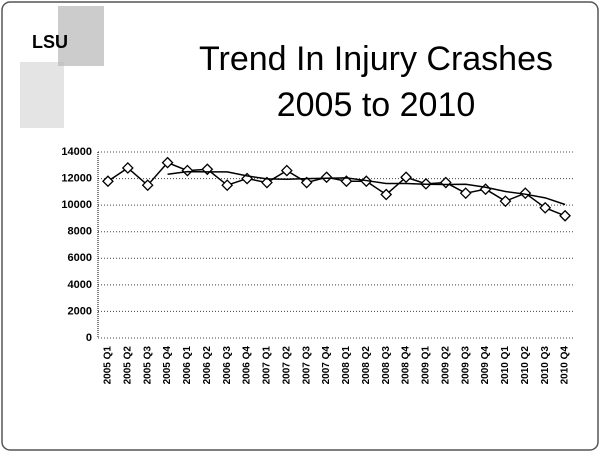  Describe the element at coordinates (108, 365) in the screenshot. I see `x-tick-label: 2005 Q1` at that location.